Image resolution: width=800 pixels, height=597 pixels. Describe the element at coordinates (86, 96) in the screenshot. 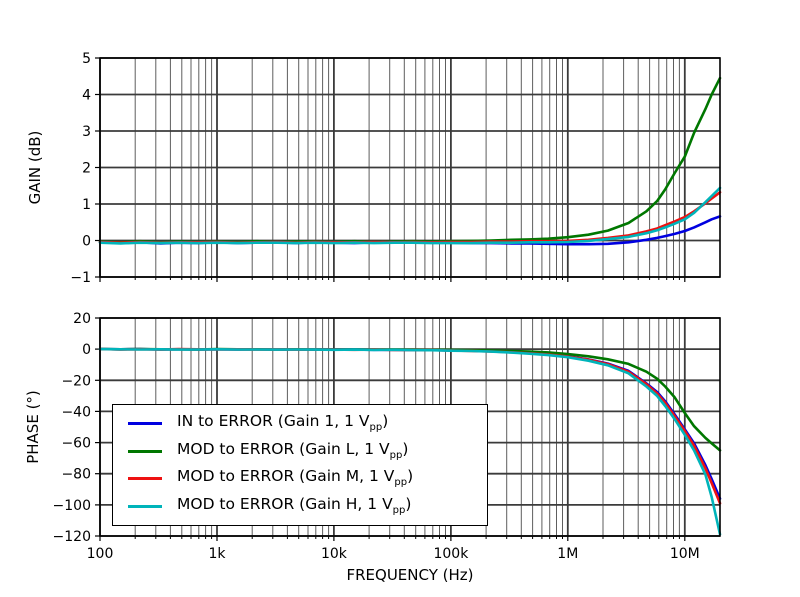

I see `gain-tick-label: 4` at that location.